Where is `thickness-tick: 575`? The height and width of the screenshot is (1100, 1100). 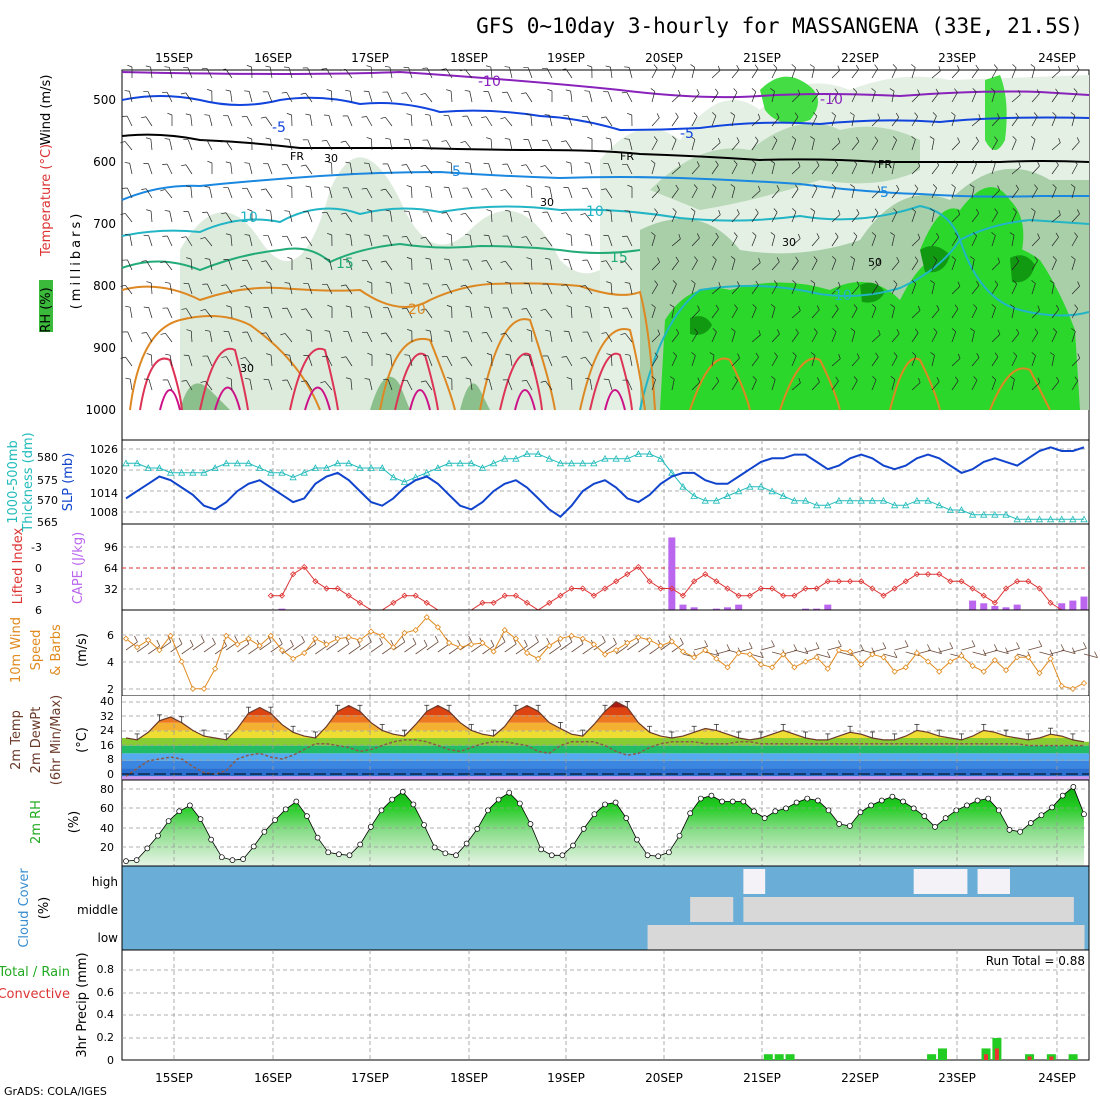 thickness-tick: 575 is located at coordinates (47, 480).